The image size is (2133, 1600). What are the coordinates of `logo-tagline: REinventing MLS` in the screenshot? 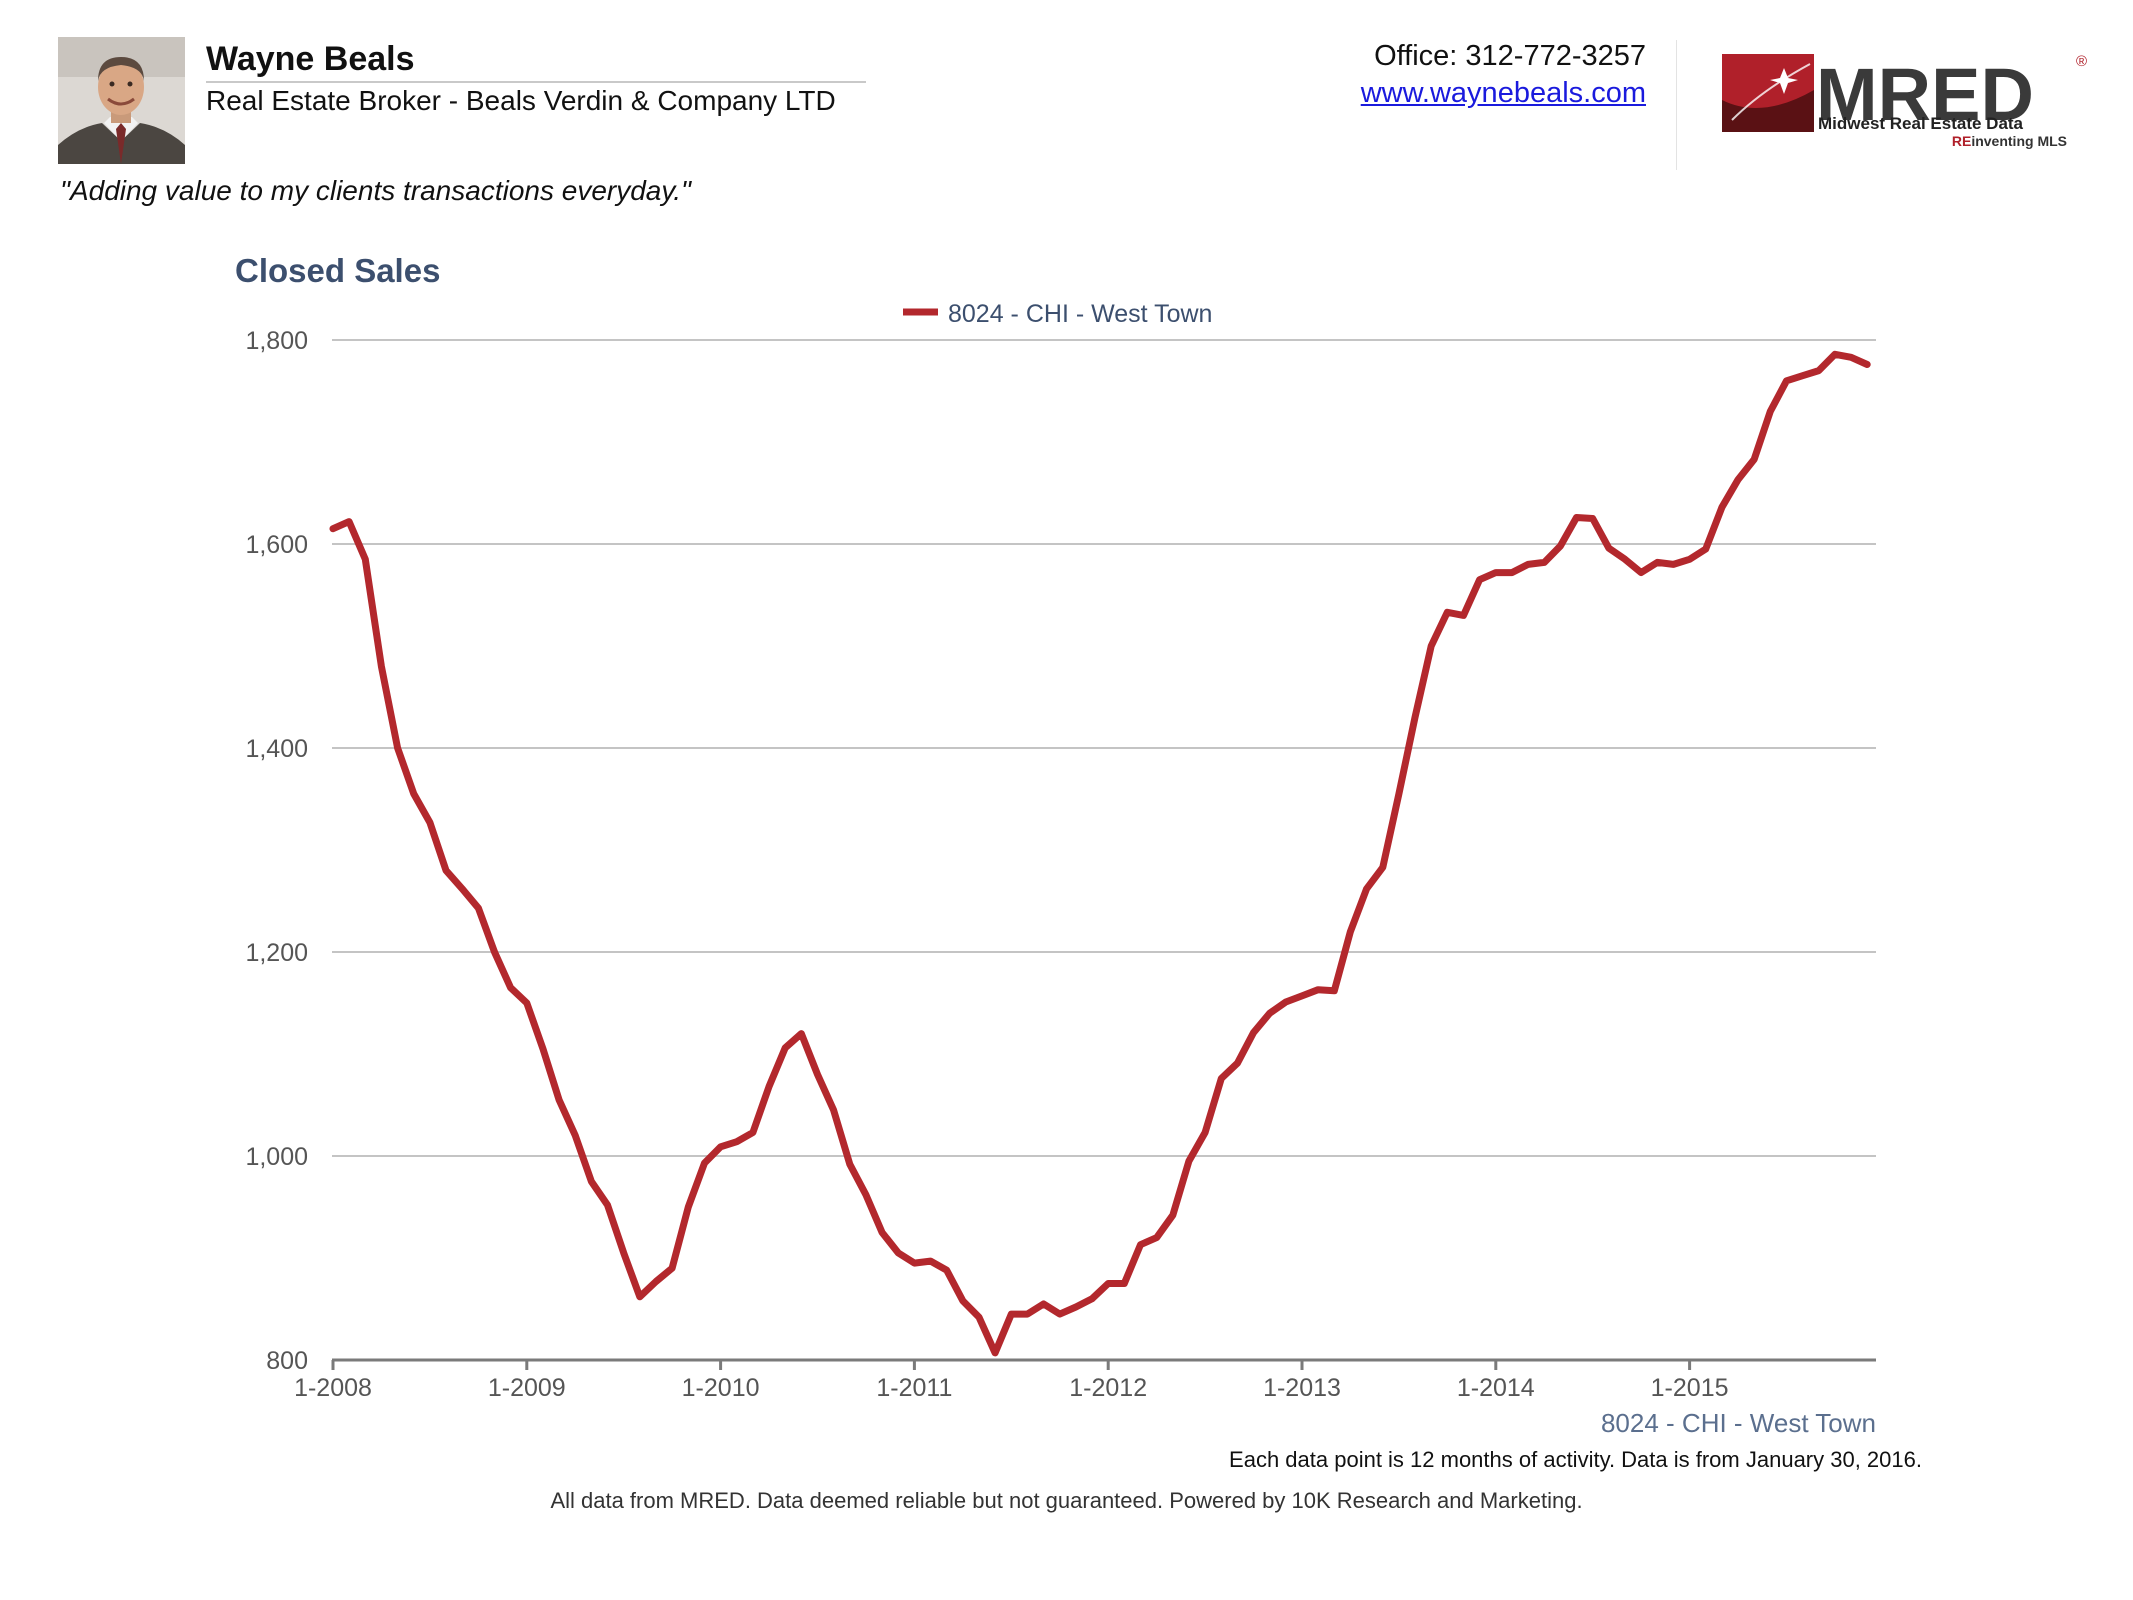 It's located at (2009, 141).